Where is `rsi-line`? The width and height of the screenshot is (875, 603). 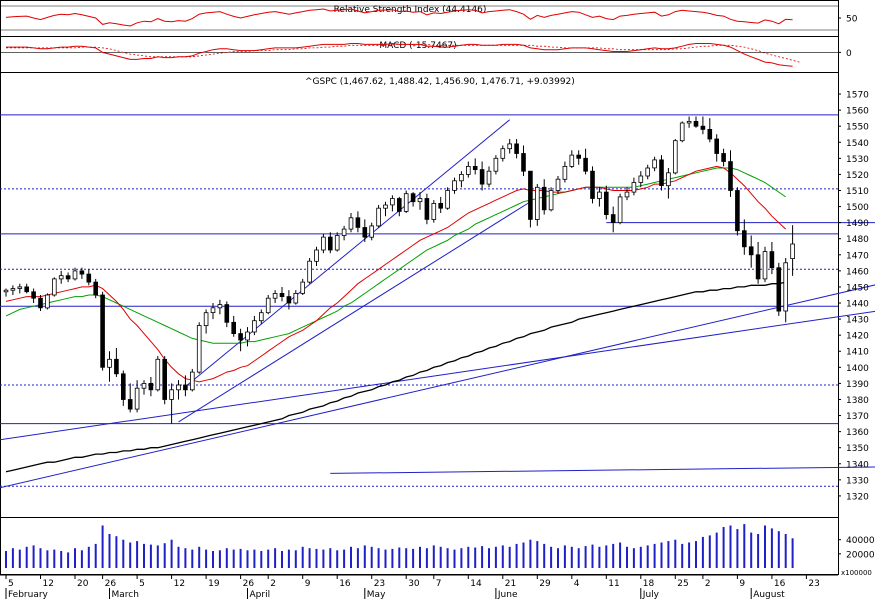
rsi-line is located at coordinates (399, 17).